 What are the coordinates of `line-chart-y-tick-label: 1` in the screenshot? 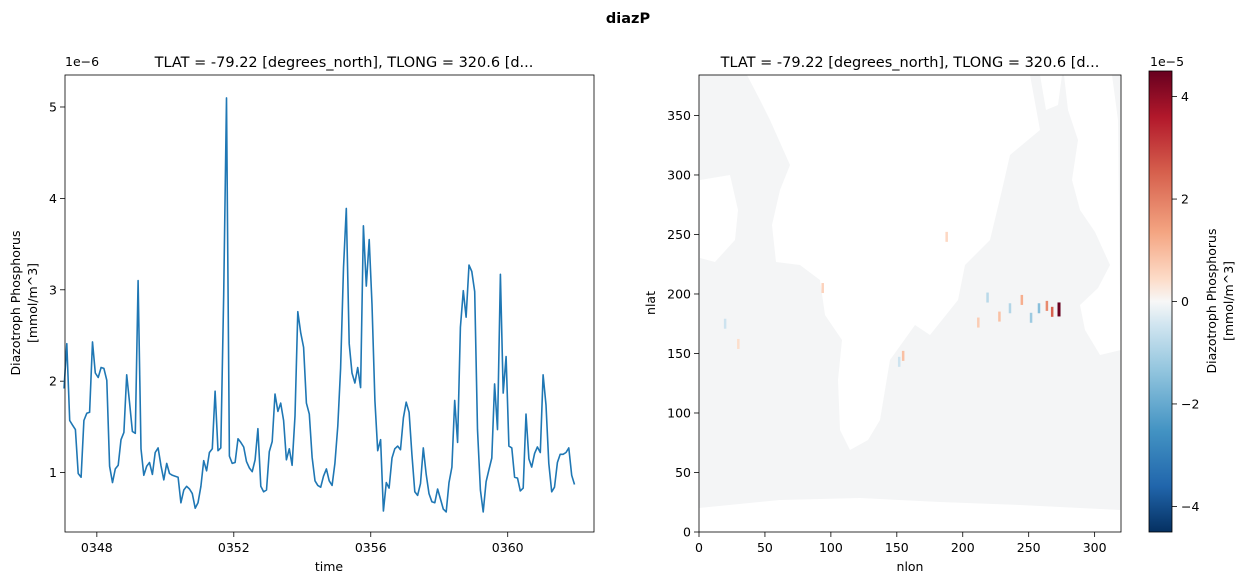 It's located at (53, 472).